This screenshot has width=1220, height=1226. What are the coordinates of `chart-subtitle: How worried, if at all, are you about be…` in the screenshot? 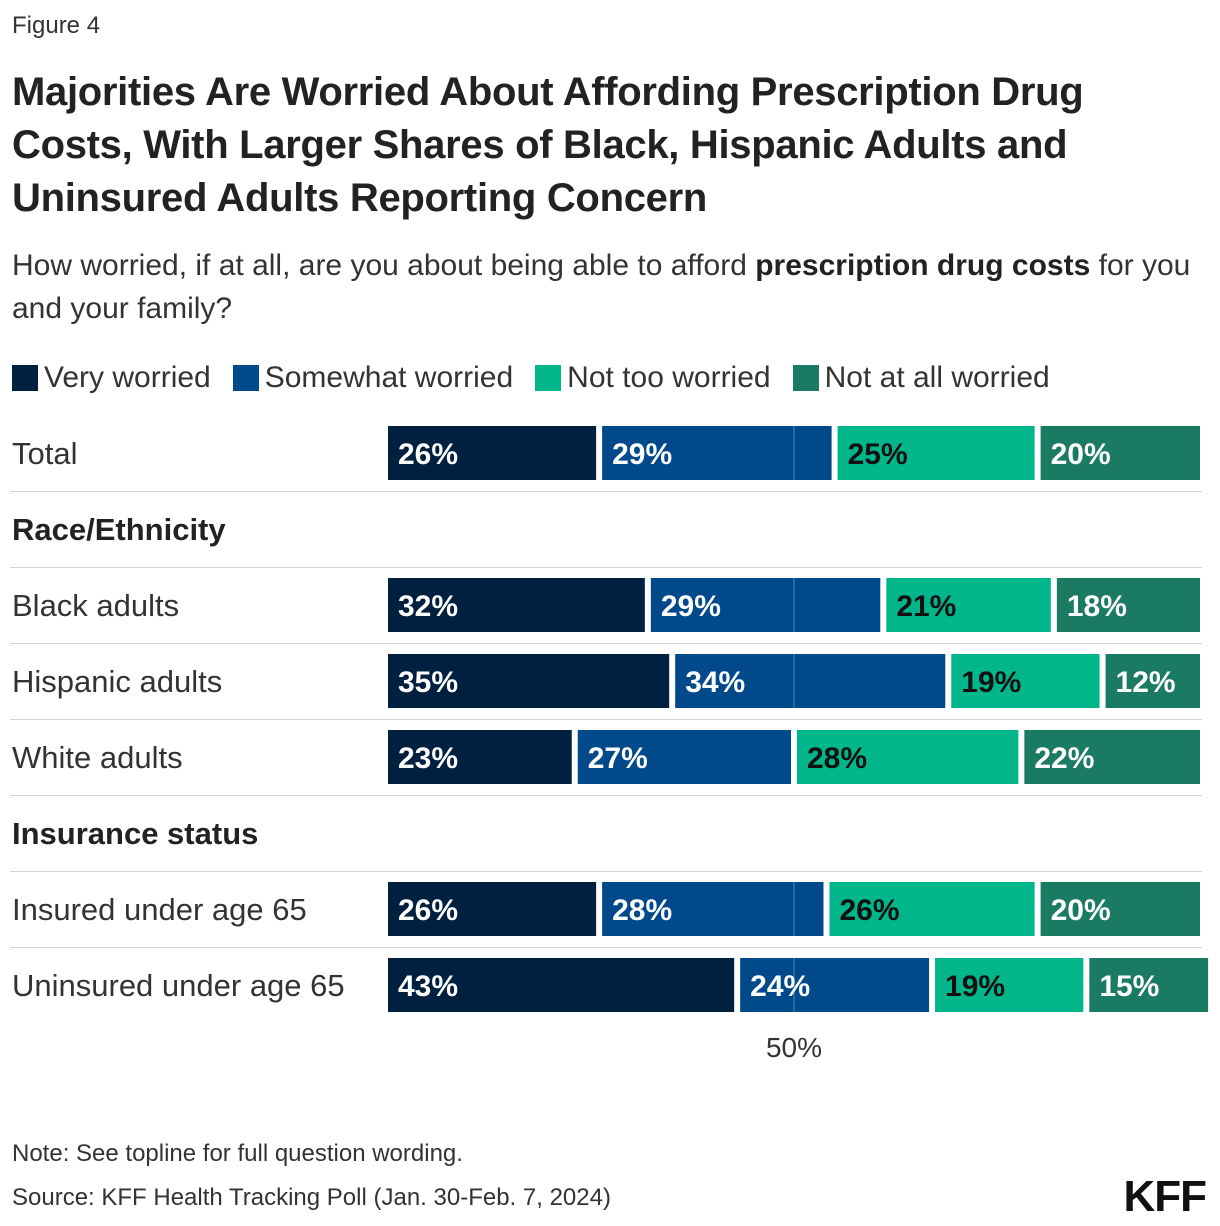 It's located at (612, 287).